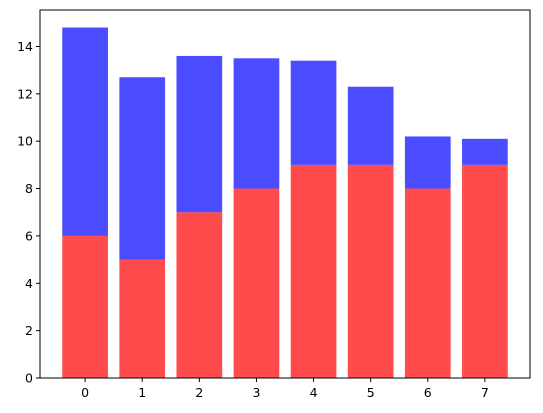 This screenshot has width=543, height=413. Describe the element at coordinates (85, 392) in the screenshot. I see `x-tick-label: 0` at that location.